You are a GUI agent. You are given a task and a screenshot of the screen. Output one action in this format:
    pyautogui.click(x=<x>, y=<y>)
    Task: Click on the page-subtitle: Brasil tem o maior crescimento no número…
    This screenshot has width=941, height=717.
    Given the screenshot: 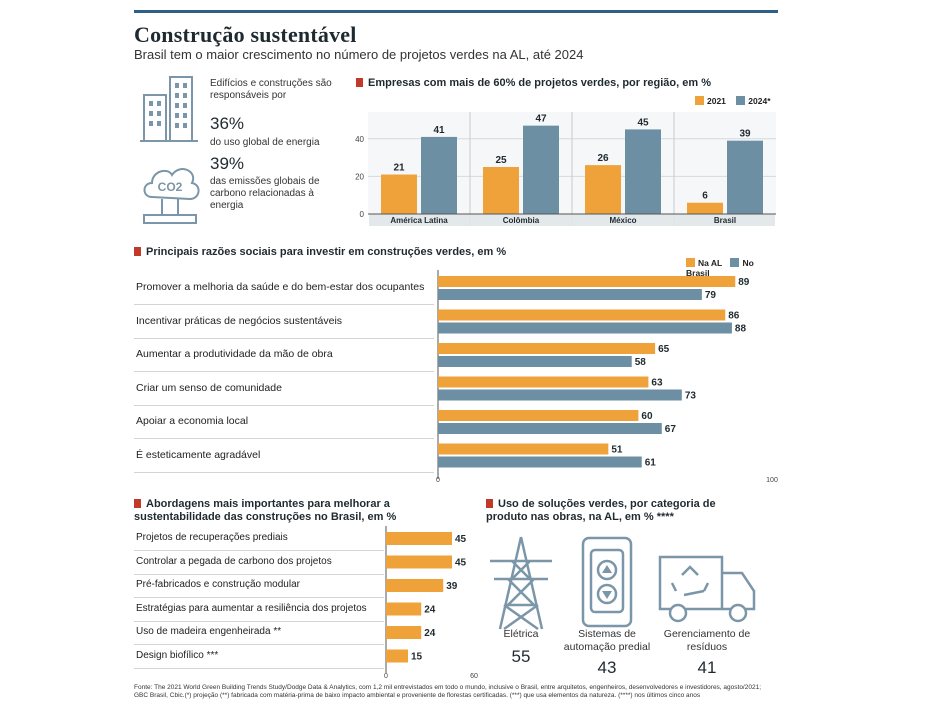 What is the action you would take?
    pyautogui.click(x=359, y=54)
    